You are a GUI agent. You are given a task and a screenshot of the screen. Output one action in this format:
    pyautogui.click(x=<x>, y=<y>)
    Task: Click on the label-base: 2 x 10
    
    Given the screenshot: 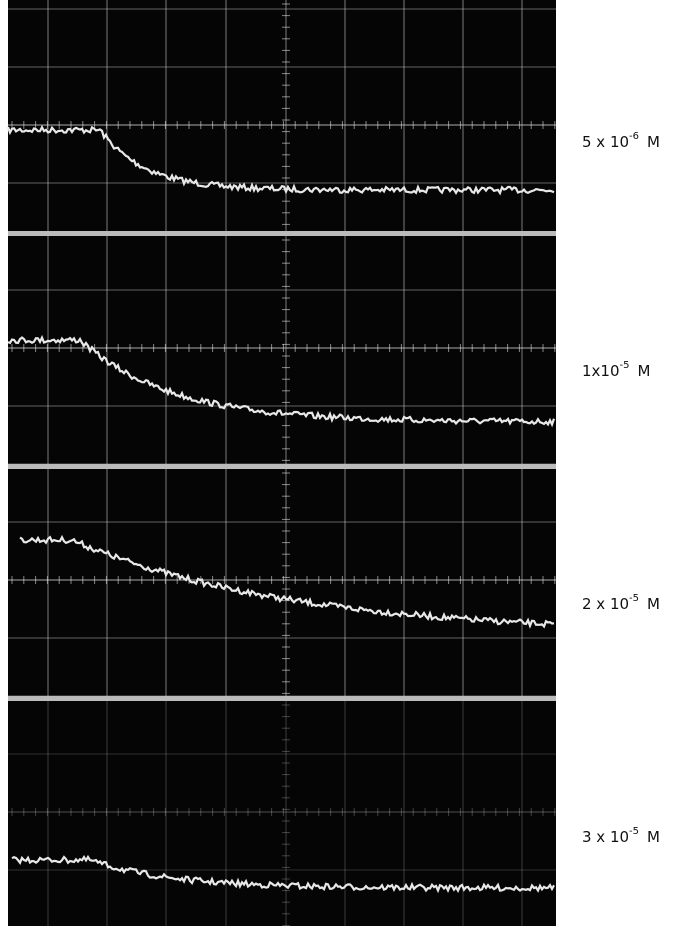 What is the action you would take?
    pyautogui.click(x=606, y=604)
    